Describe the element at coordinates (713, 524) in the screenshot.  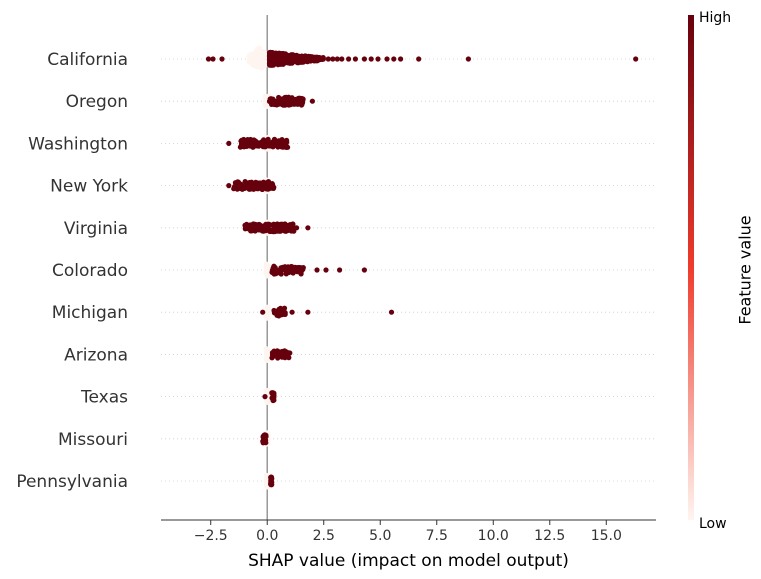
I see `colorbar-low-label: Low` at that location.